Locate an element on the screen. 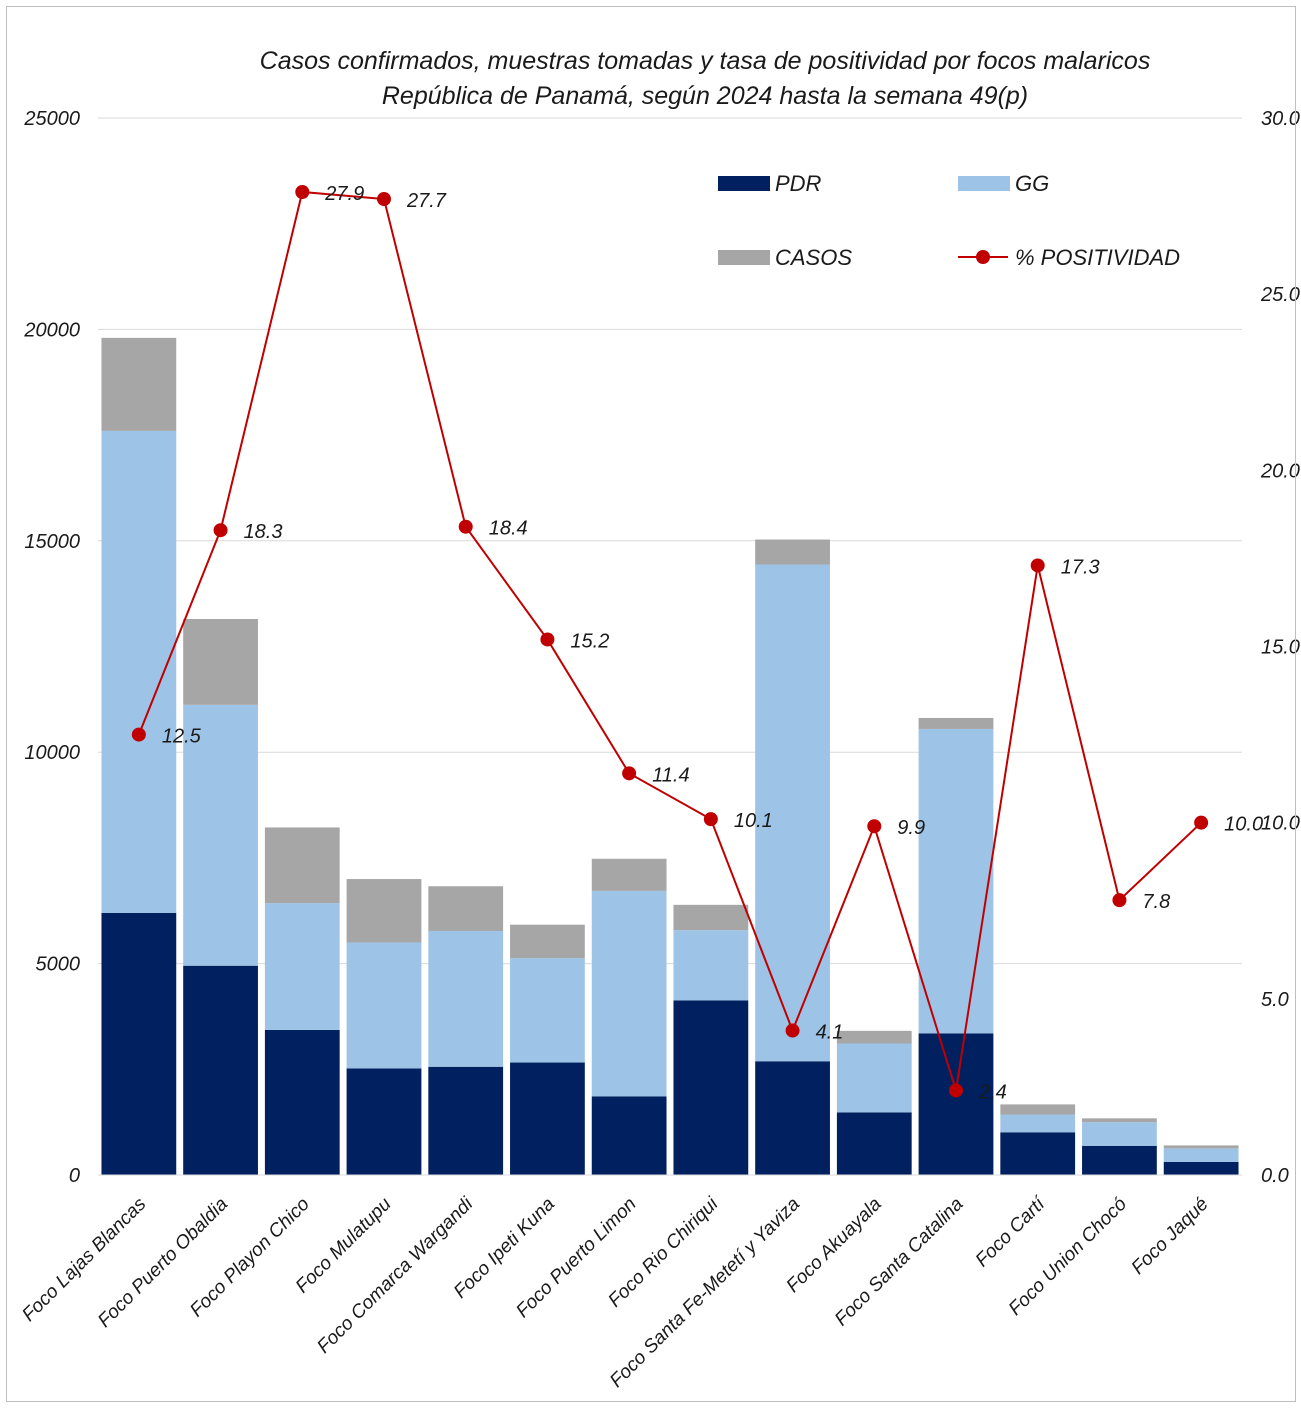  legend-label-pdr: PDR is located at coordinates (798, 183).